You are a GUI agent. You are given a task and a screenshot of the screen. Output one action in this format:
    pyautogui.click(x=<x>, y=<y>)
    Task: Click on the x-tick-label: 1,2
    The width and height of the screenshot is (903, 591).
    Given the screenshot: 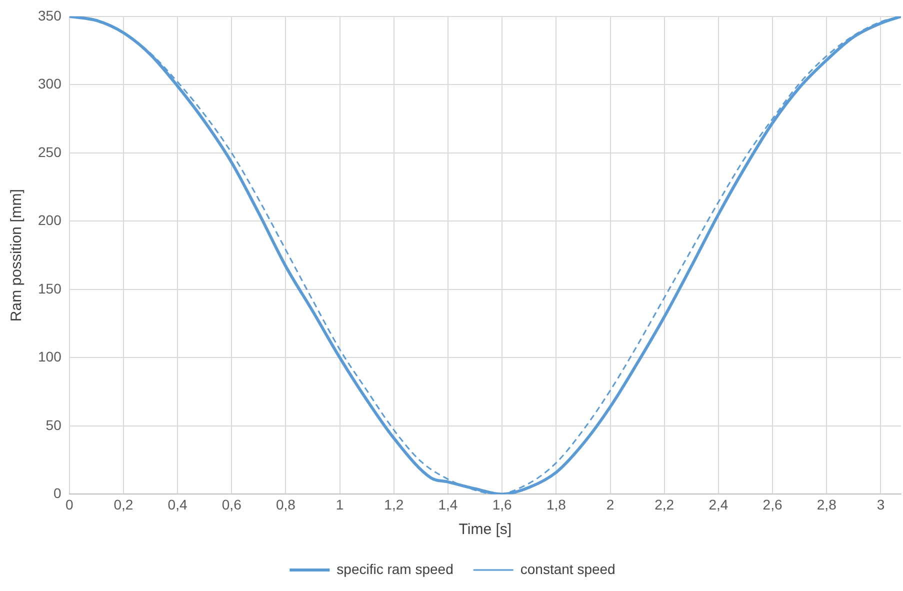 What is the action you would take?
    pyautogui.click(x=394, y=504)
    